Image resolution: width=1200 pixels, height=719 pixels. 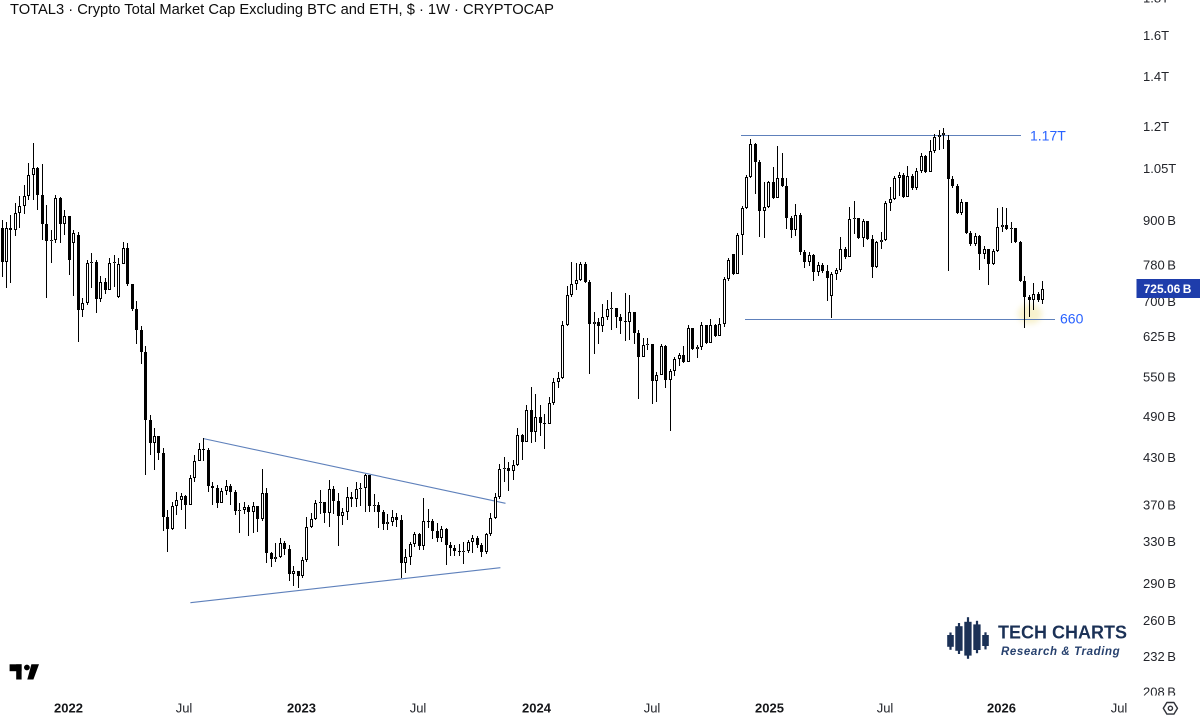 What do you see at coordinates (1156, 126) in the screenshot?
I see `svg-text: 1.2T` at bounding box center [1156, 126].